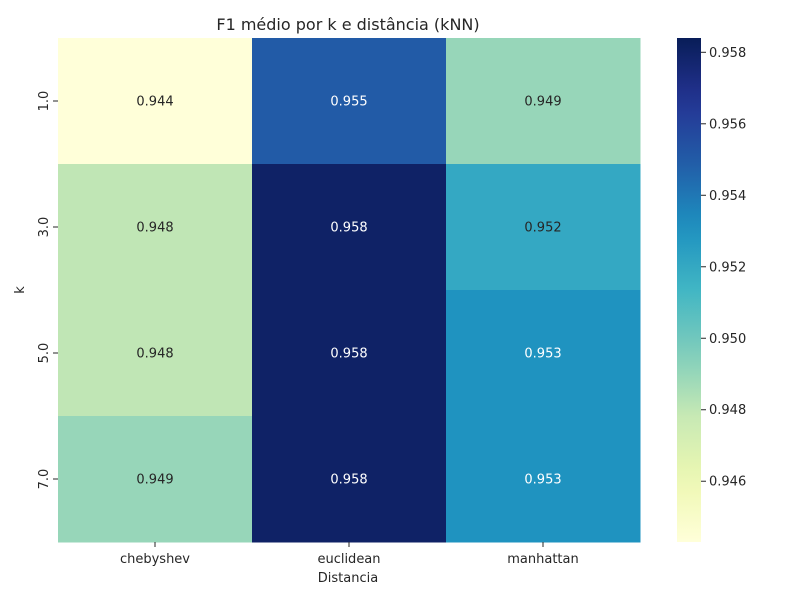  Describe the element at coordinates (20, 290) in the screenshot. I see `y-axis-label: k` at that location.